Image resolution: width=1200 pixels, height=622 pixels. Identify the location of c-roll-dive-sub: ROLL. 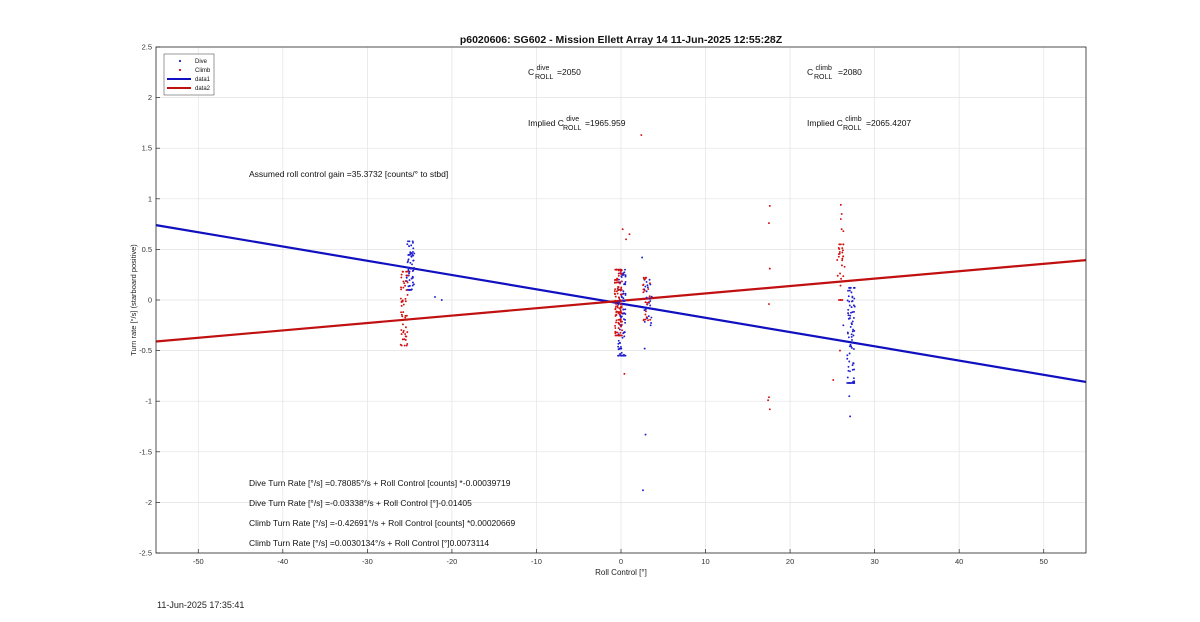
(544, 77).